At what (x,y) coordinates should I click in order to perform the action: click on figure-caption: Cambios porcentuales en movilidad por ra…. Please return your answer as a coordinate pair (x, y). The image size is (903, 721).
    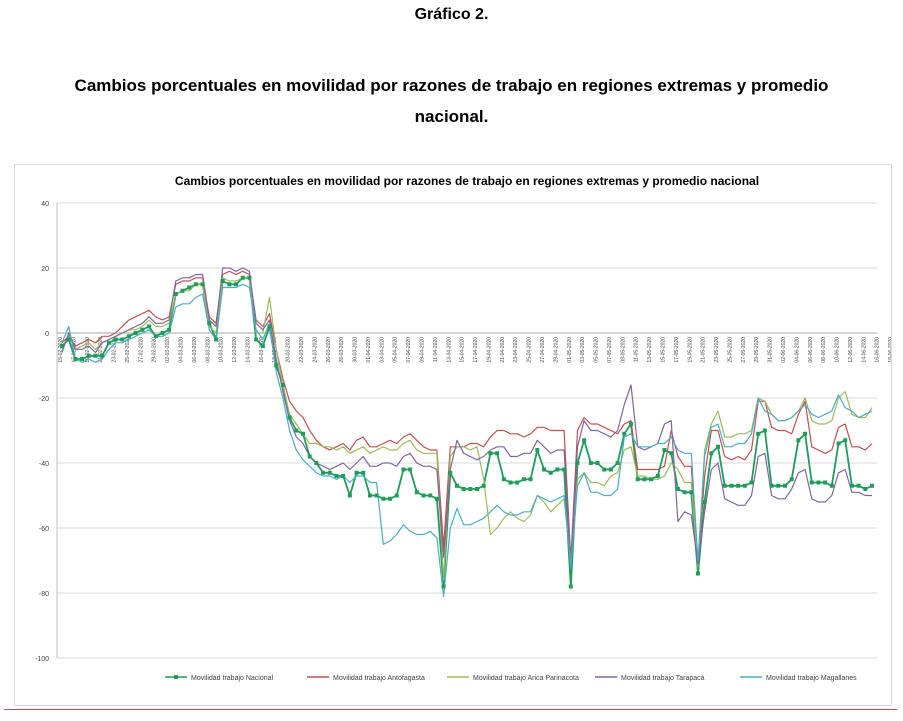
    Looking at the image, I should click on (451, 101).